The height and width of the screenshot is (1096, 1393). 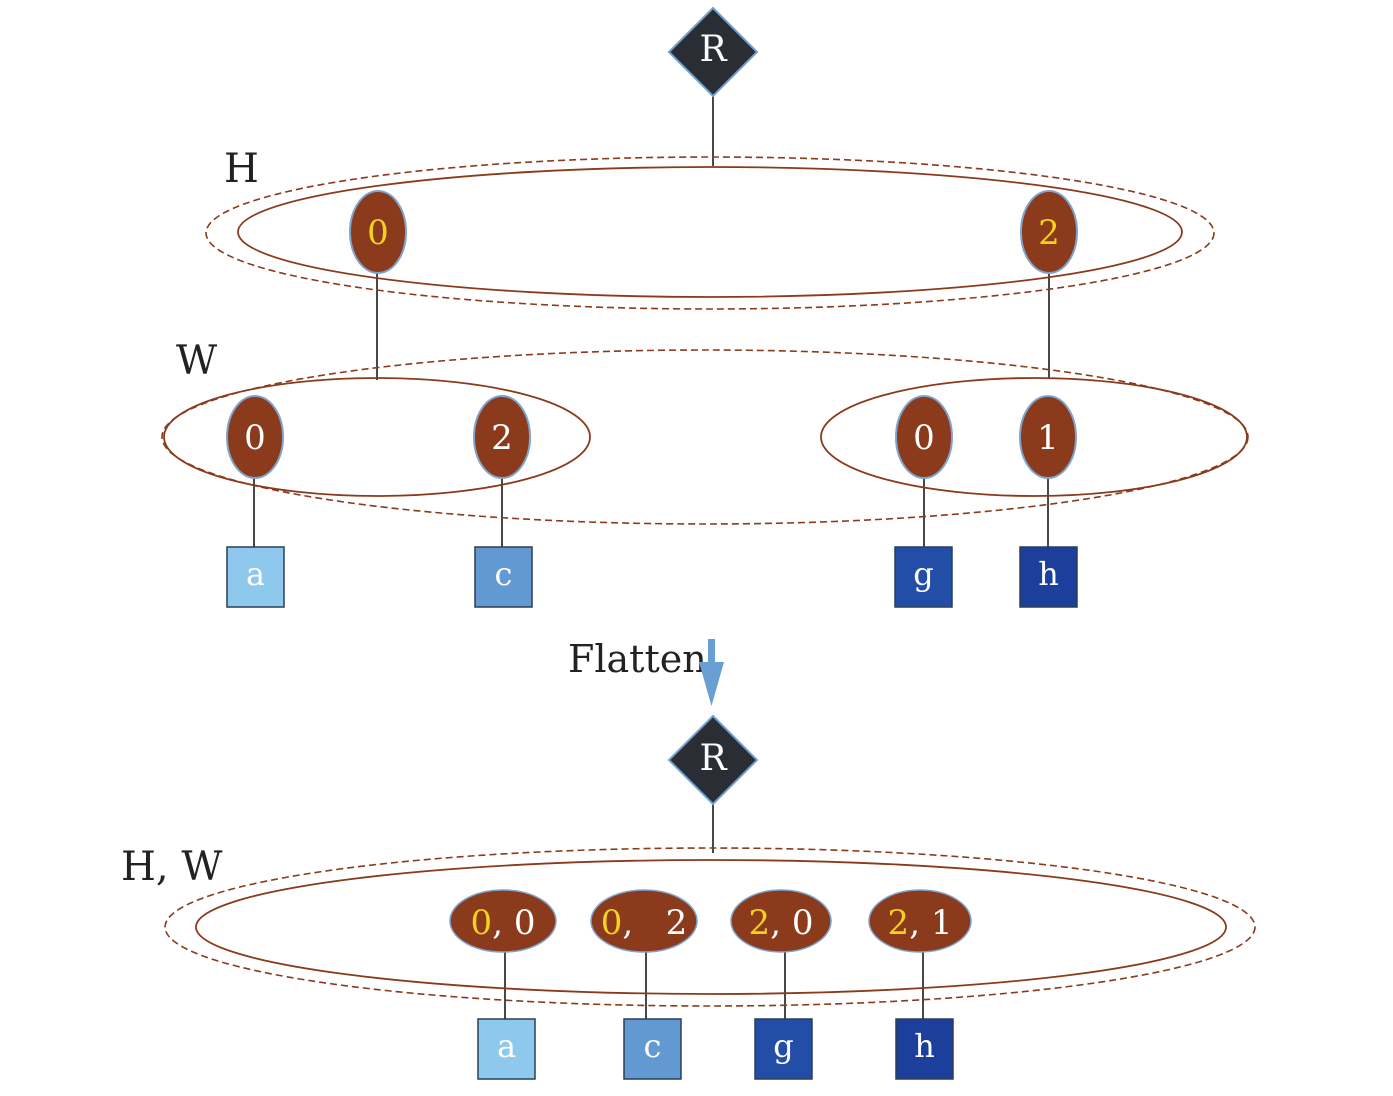 I want to click on hw-level-label: H, W, so click(x=171, y=867).